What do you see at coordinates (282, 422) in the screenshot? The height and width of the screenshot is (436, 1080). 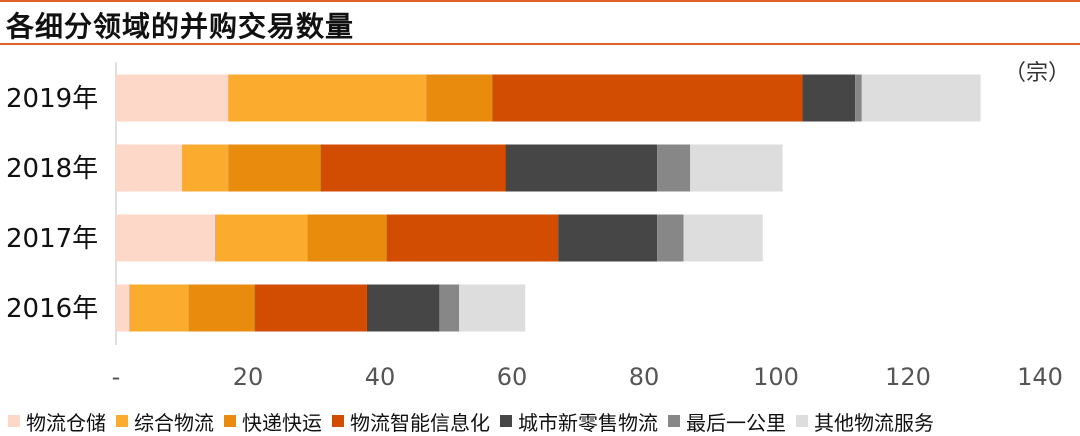 I see `legend-label: 快递快运` at bounding box center [282, 422].